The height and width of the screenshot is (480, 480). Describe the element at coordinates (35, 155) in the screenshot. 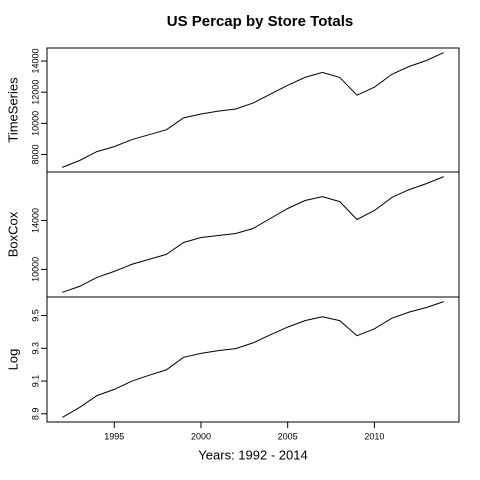

I see `y-tick-label: 8000` at that location.